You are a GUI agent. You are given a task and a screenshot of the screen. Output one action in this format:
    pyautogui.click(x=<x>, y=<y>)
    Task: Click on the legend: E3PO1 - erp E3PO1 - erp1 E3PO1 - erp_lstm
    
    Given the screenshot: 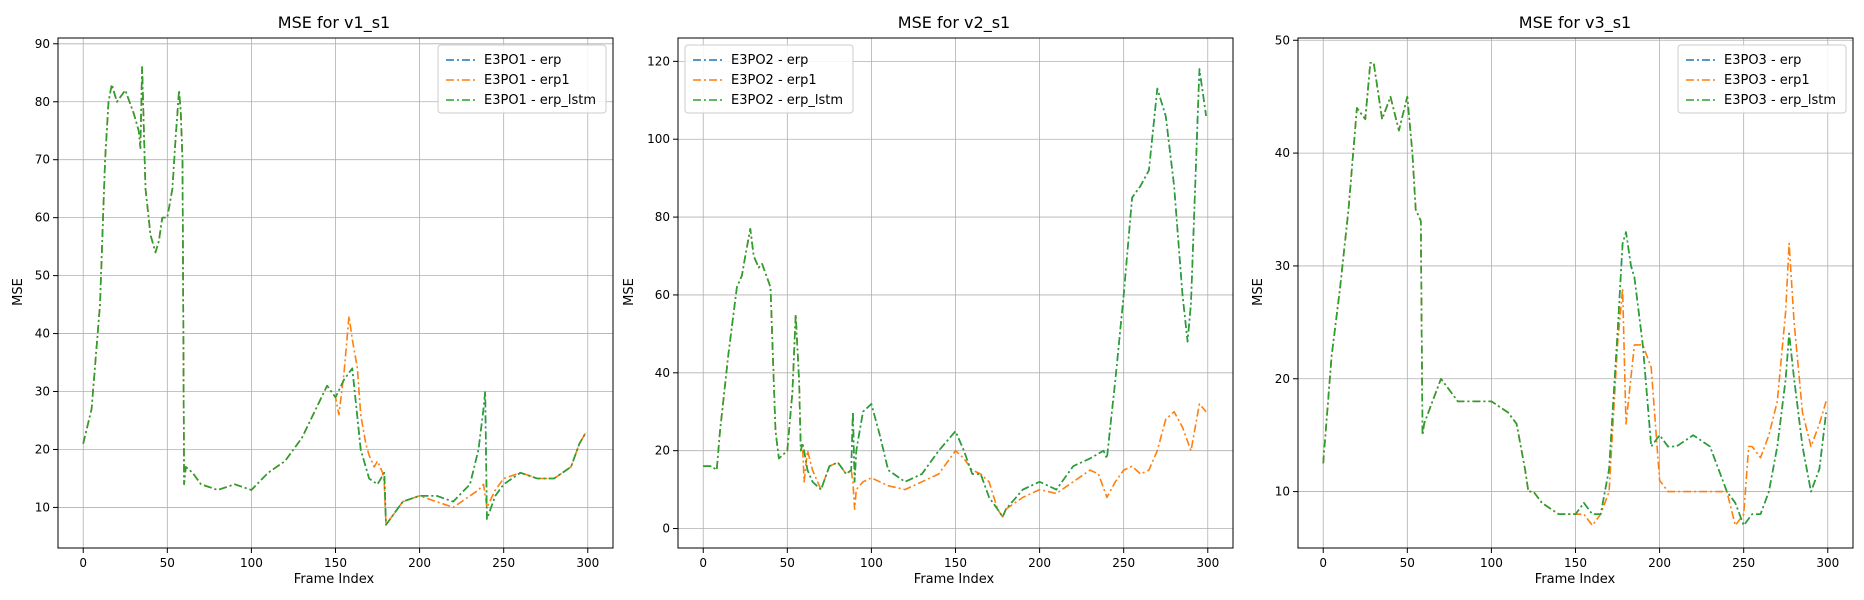 What is the action you would take?
    pyautogui.click(x=522, y=79)
    